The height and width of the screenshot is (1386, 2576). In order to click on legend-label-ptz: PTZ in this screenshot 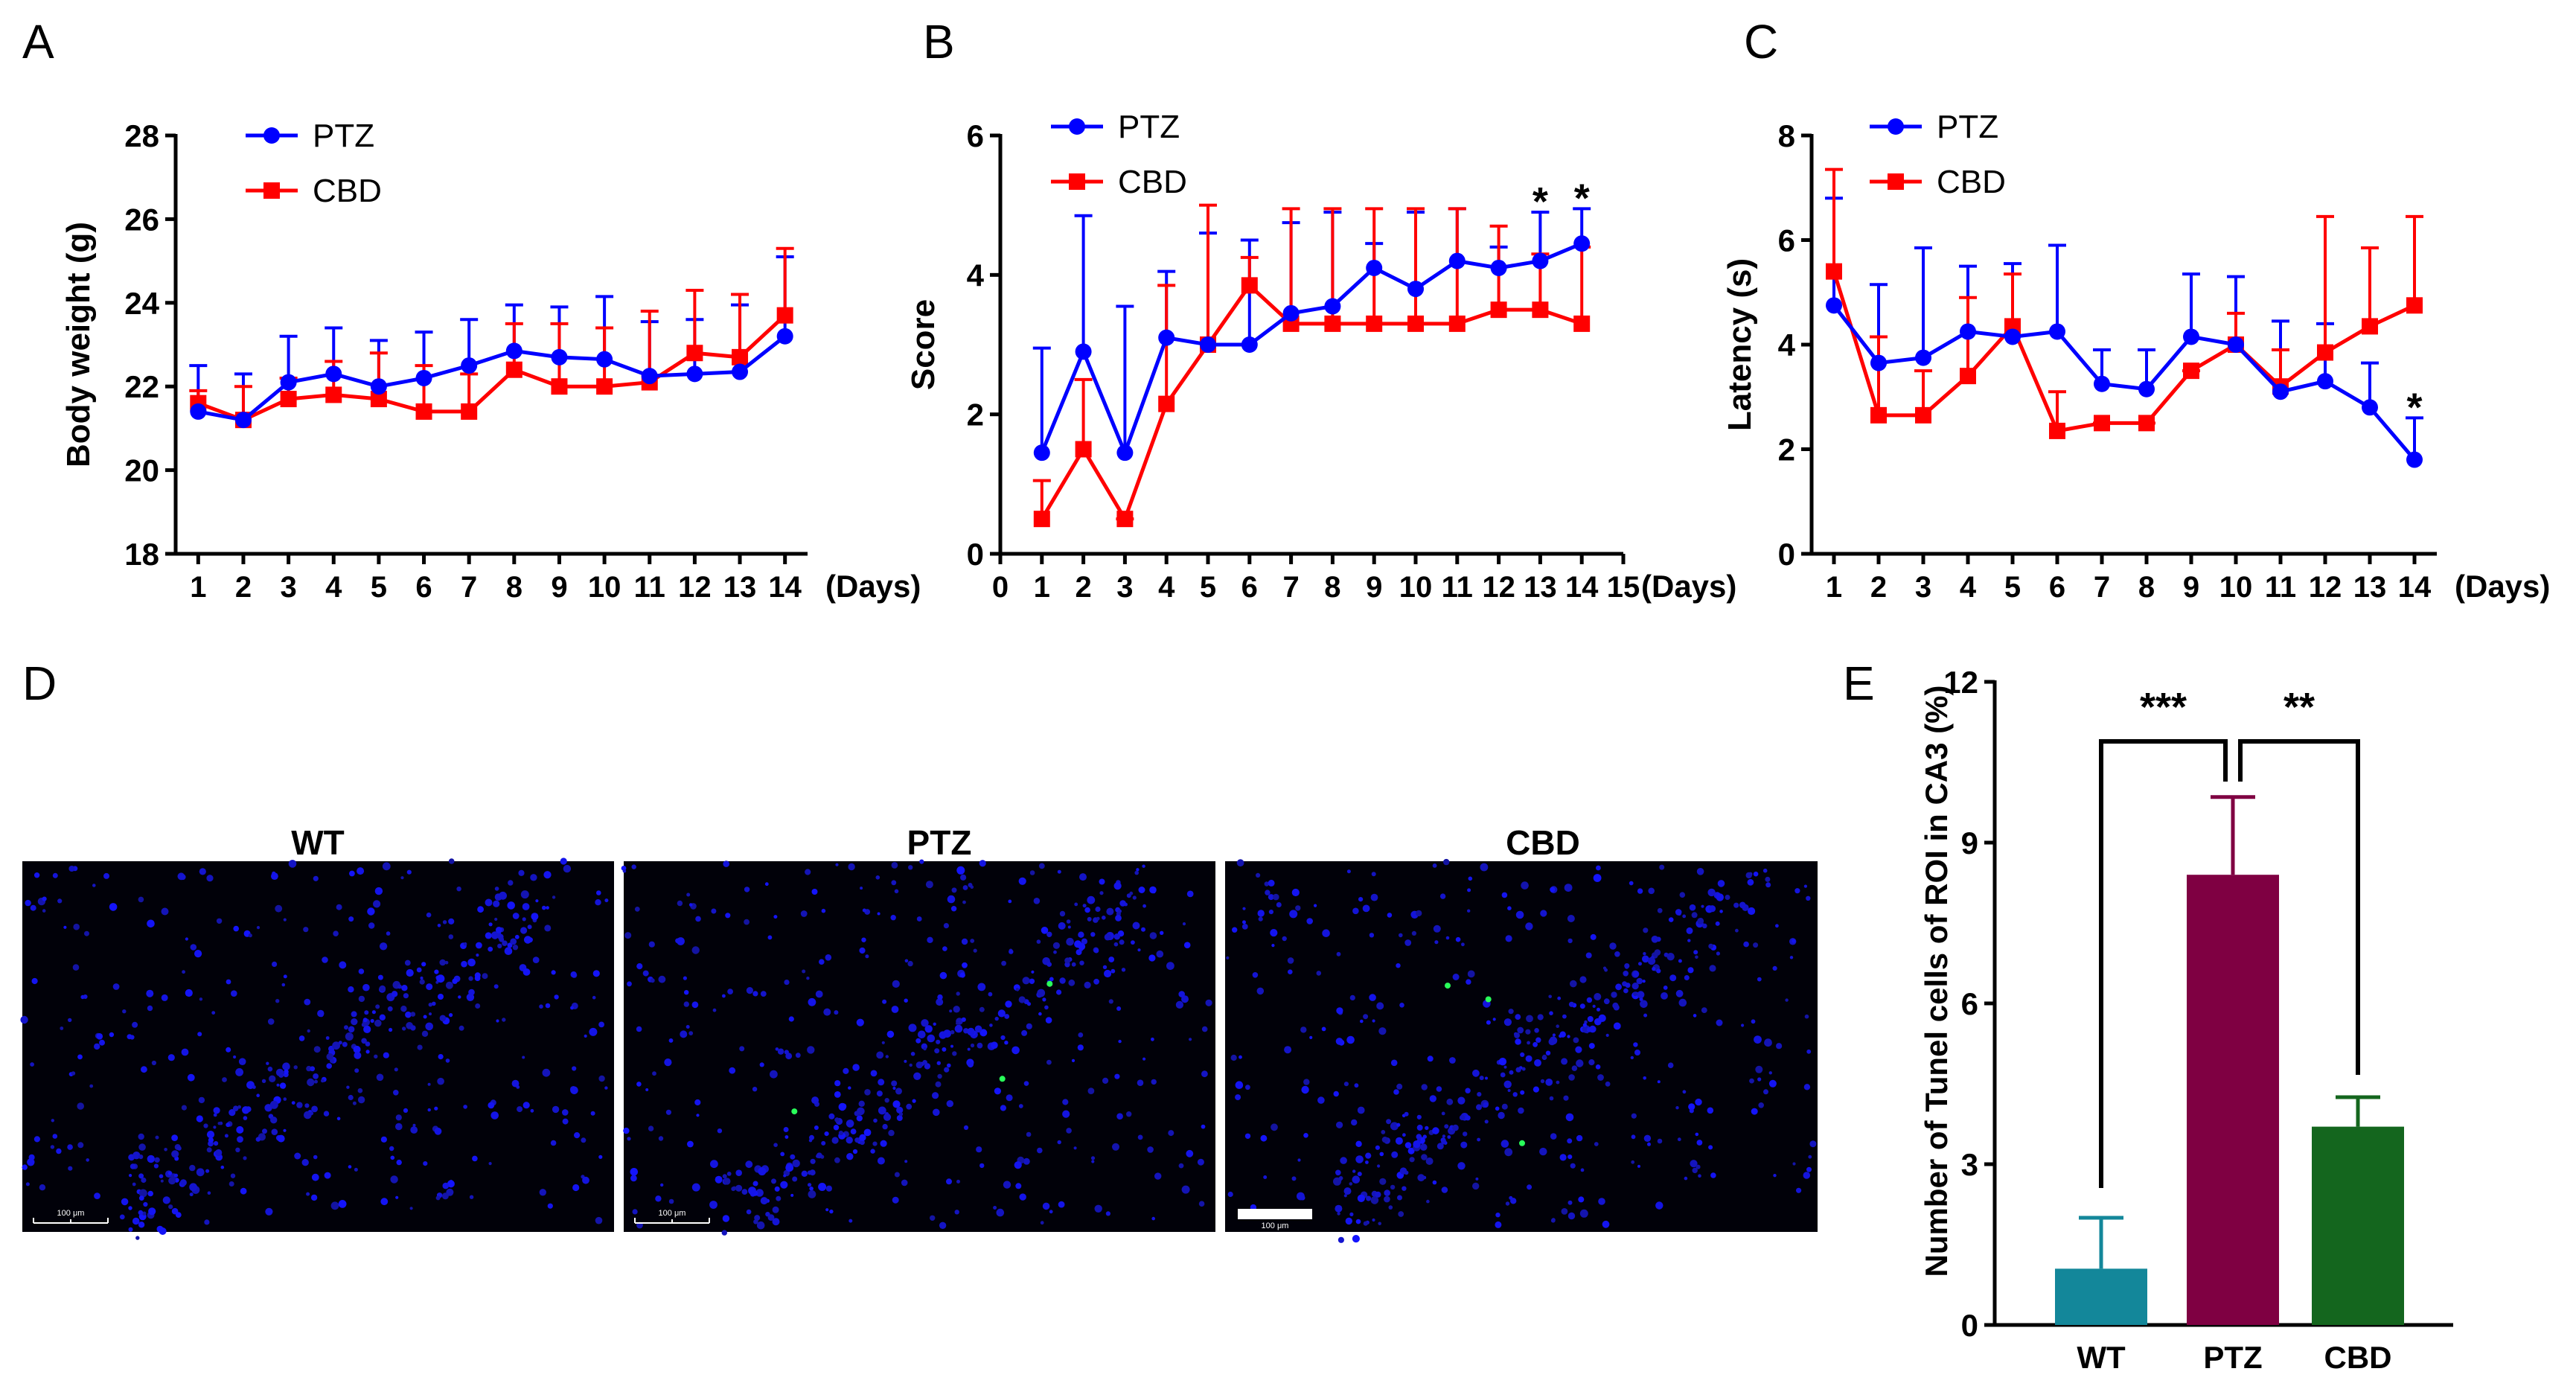, I will do `click(1967, 127)`.